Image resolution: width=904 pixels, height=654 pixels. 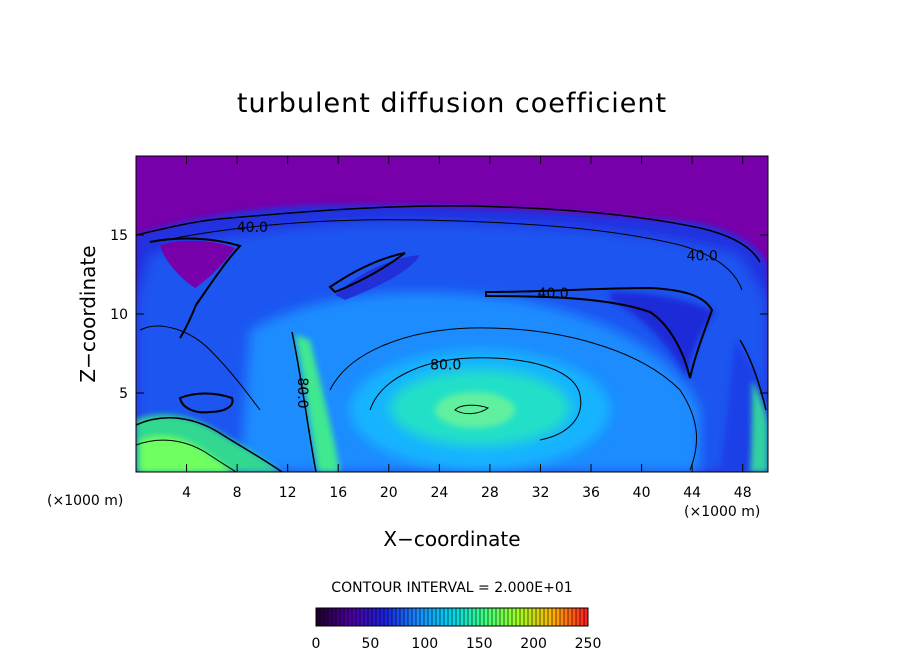 What do you see at coordinates (302, 392) in the screenshot?
I see `contour-label: 80.0` at bounding box center [302, 392].